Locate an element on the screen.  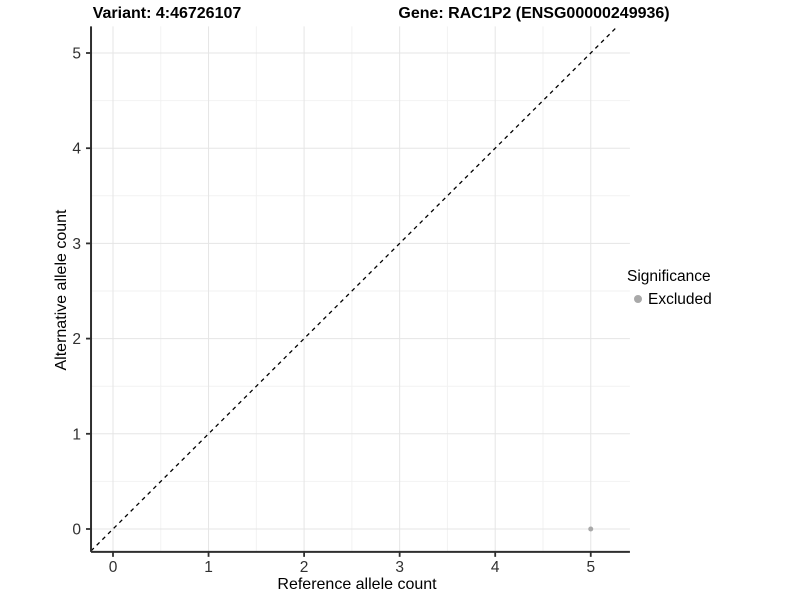
x-tick-label: 4 is located at coordinates (495, 567).